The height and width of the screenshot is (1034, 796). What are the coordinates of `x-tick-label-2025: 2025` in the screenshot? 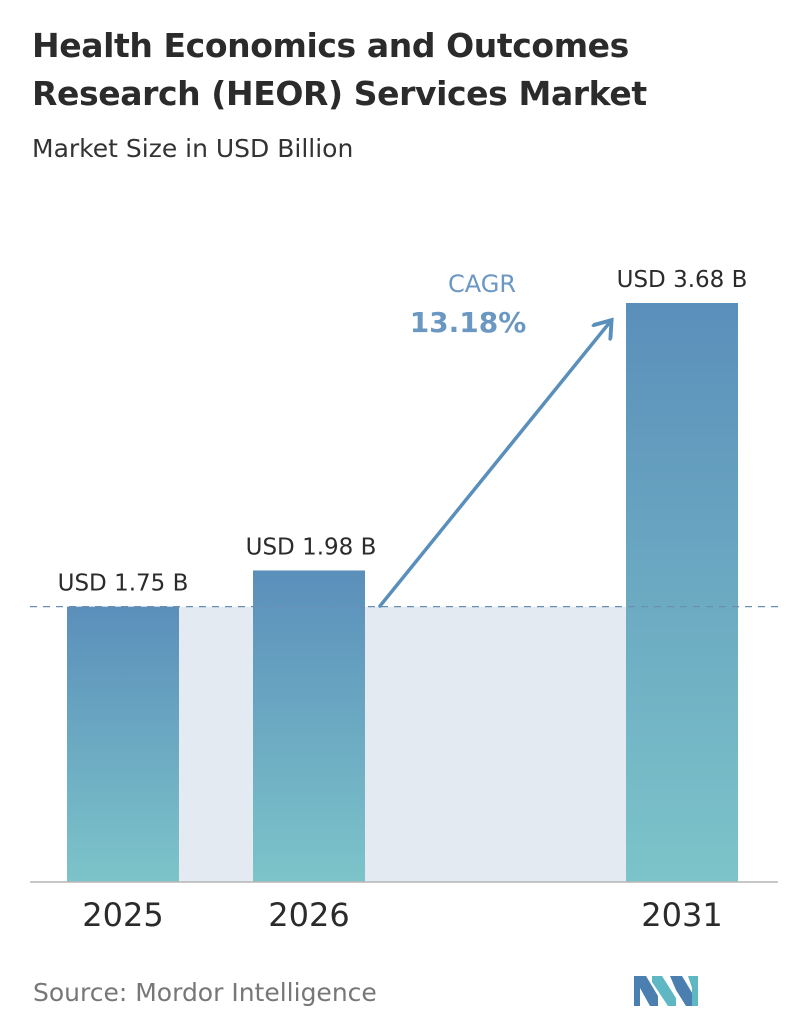 It's located at (122, 915).